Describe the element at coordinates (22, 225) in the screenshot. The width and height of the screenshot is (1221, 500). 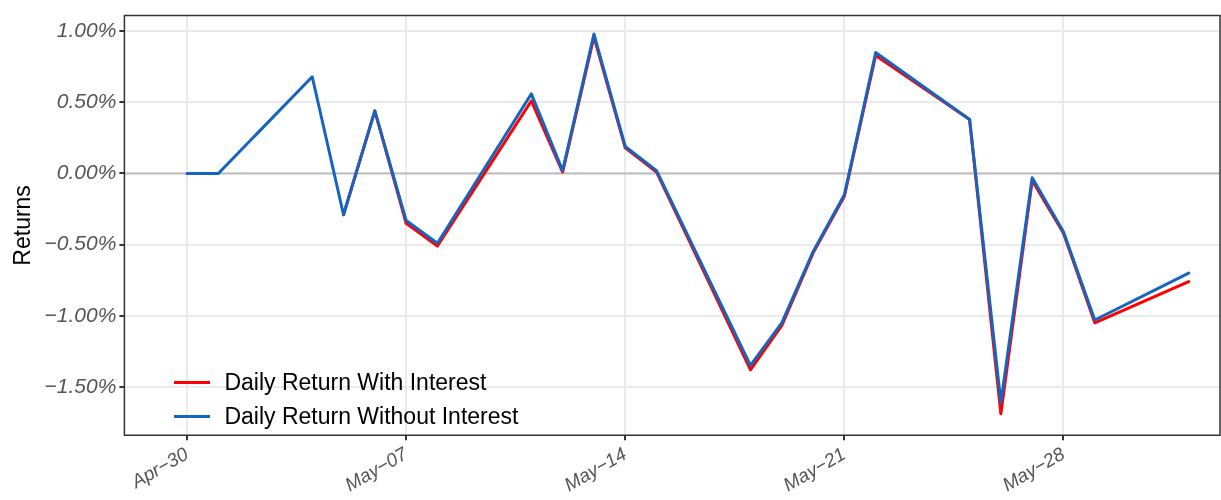
I see `y-axis-title: Returns` at that location.